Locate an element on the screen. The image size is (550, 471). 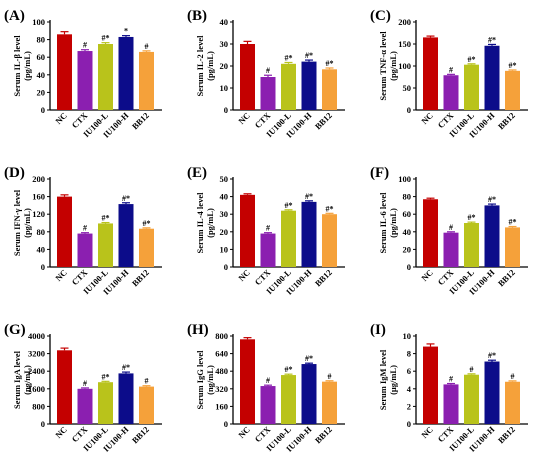
y-axis-label: Serum IgA level(ng/mL) is located at coordinates (22, 379).